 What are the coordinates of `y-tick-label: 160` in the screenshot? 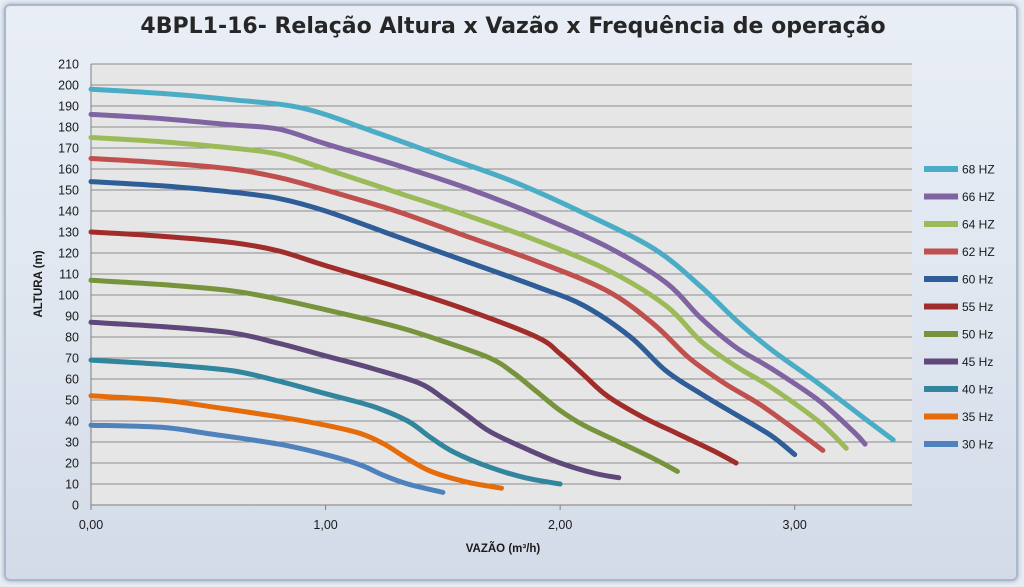 It's located at (68, 170).